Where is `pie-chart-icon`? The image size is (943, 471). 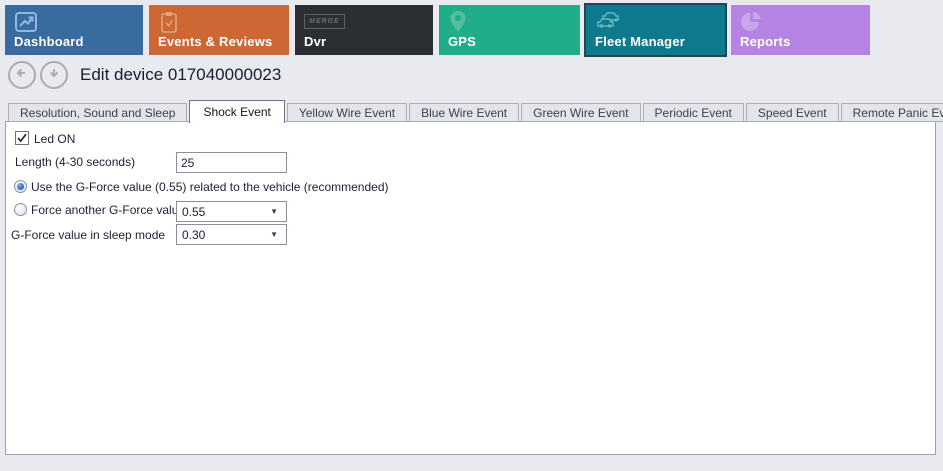 pie-chart-icon is located at coordinates (752, 22).